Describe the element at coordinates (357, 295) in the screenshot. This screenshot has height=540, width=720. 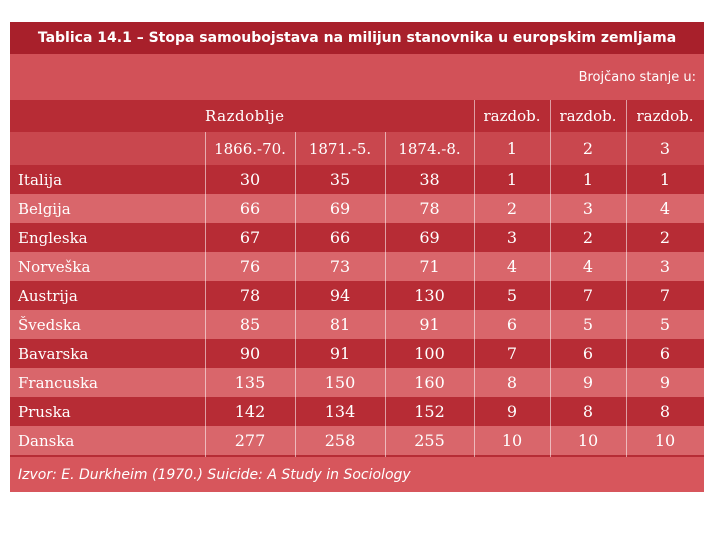
I see `table-row: Austrija 78 94 130 5 7 7` at that location.